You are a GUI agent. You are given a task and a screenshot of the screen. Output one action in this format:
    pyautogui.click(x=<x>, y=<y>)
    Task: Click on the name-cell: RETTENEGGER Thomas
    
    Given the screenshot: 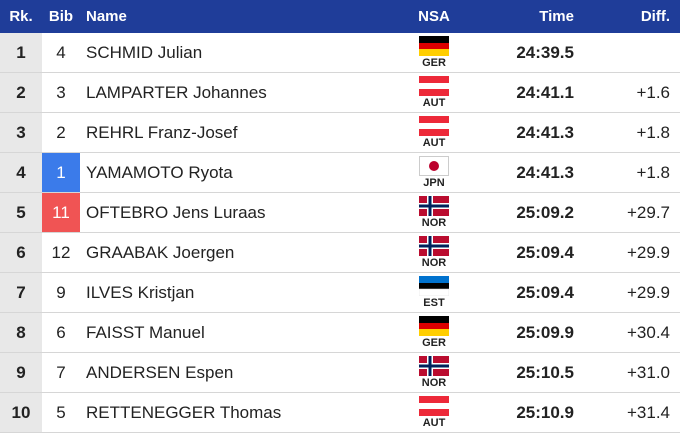 What is the action you would take?
    pyautogui.click(x=244, y=412)
    